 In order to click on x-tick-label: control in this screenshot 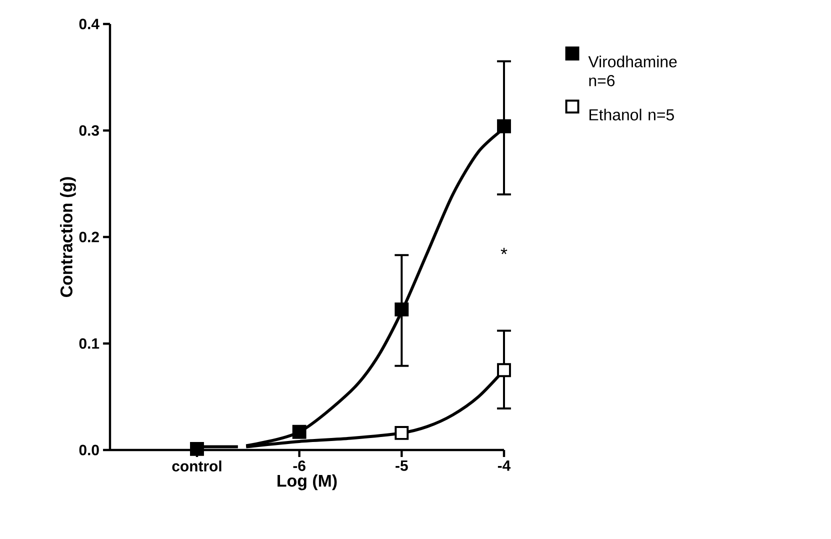, I will do `click(197, 466)`.